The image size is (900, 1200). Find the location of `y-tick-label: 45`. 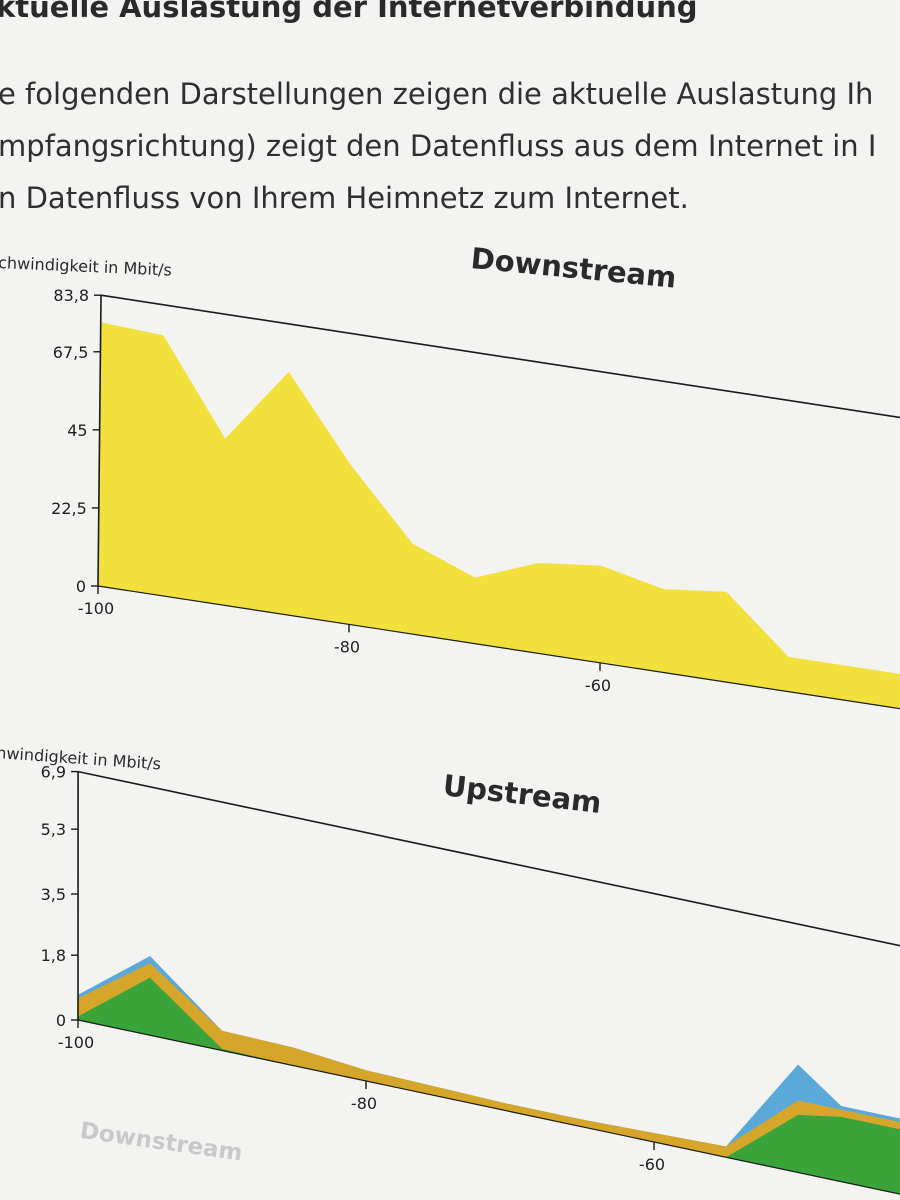

y-tick-label: 45 is located at coordinates (77, 430).